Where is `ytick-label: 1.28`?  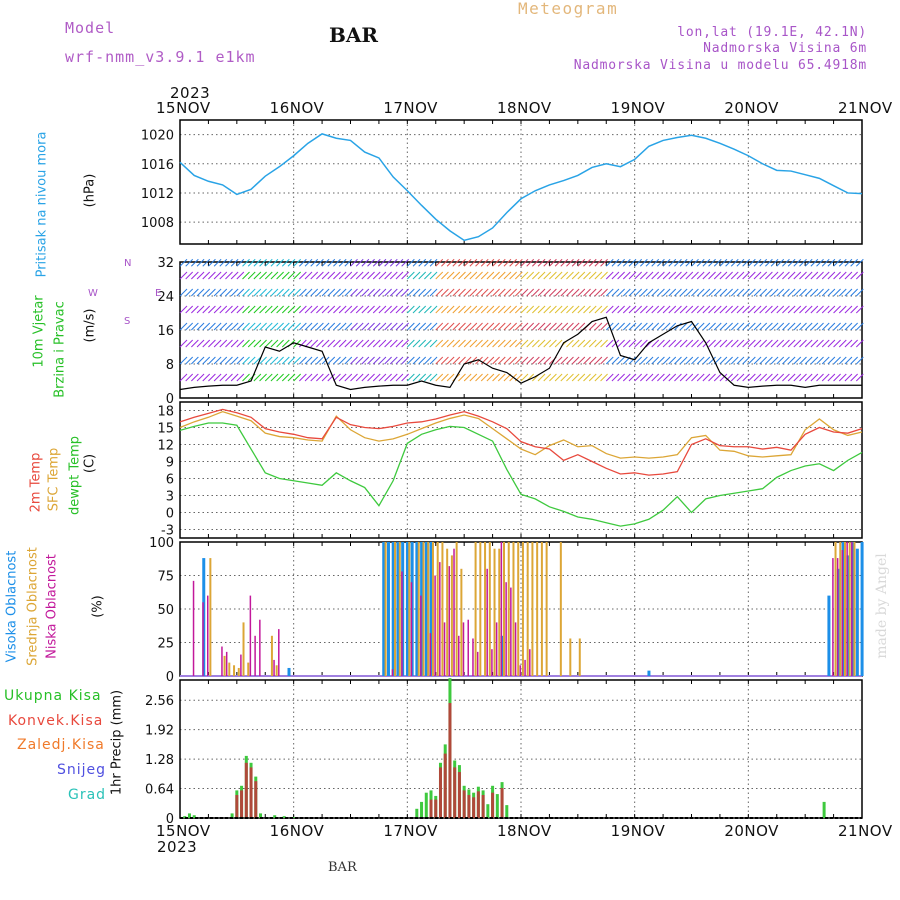 ytick-label: 1.28 is located at coordinates (159, 760).